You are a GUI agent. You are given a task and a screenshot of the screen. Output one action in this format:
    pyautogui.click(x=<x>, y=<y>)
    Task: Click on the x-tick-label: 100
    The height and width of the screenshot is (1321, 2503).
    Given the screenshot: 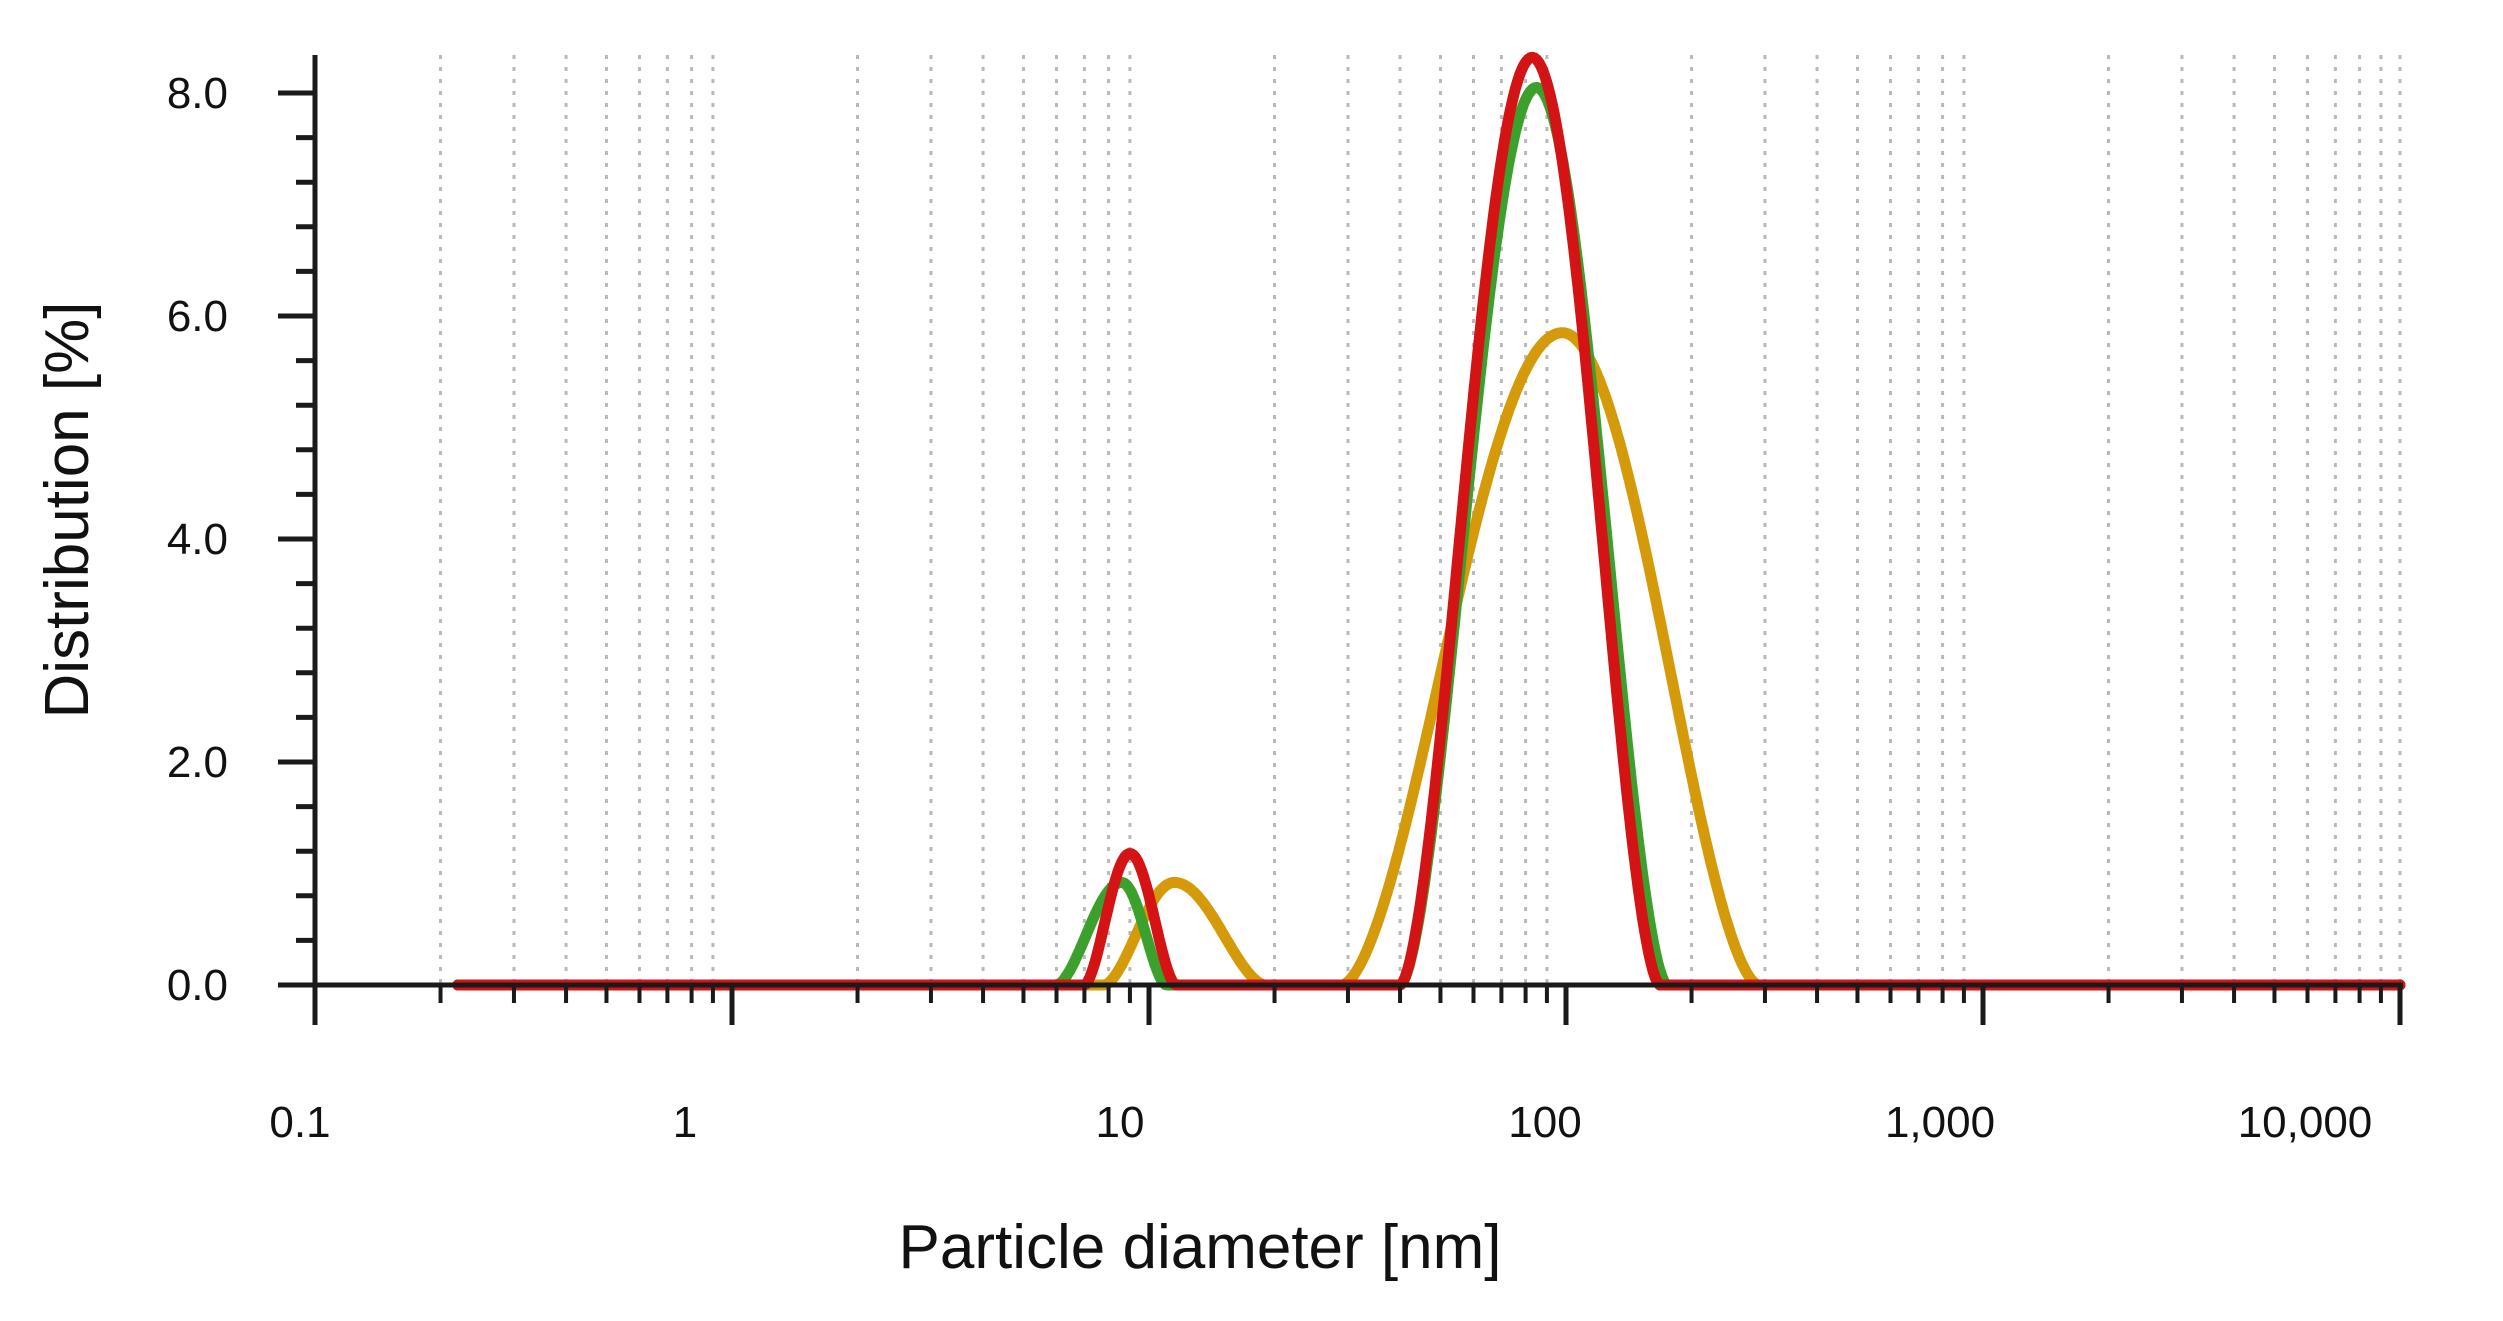 What is the action you would take?
    pyautogui.click(x=1544, y=1122)
    